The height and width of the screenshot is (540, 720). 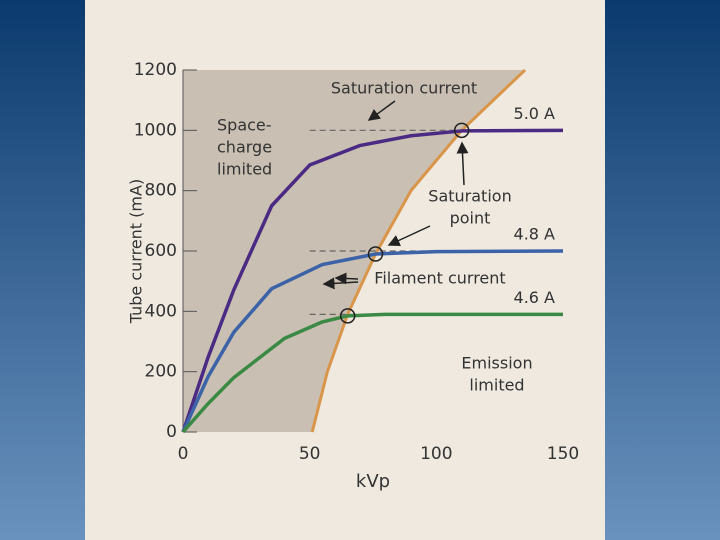 I want to click on y-tick-label: 1200, so click(x=155, y=70).